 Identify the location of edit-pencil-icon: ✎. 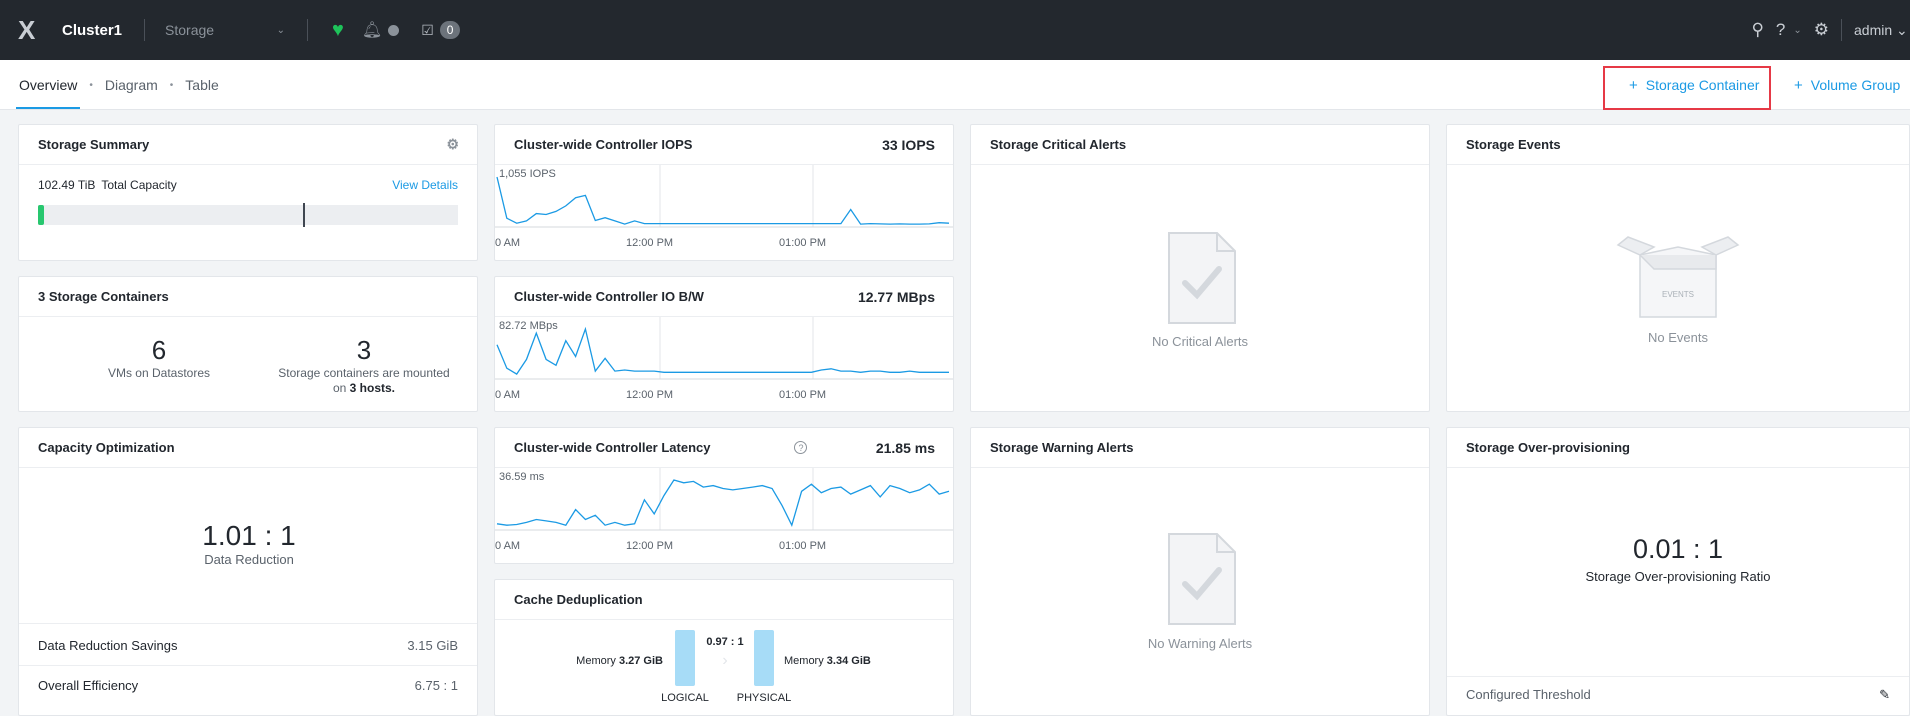
(1884, 694).